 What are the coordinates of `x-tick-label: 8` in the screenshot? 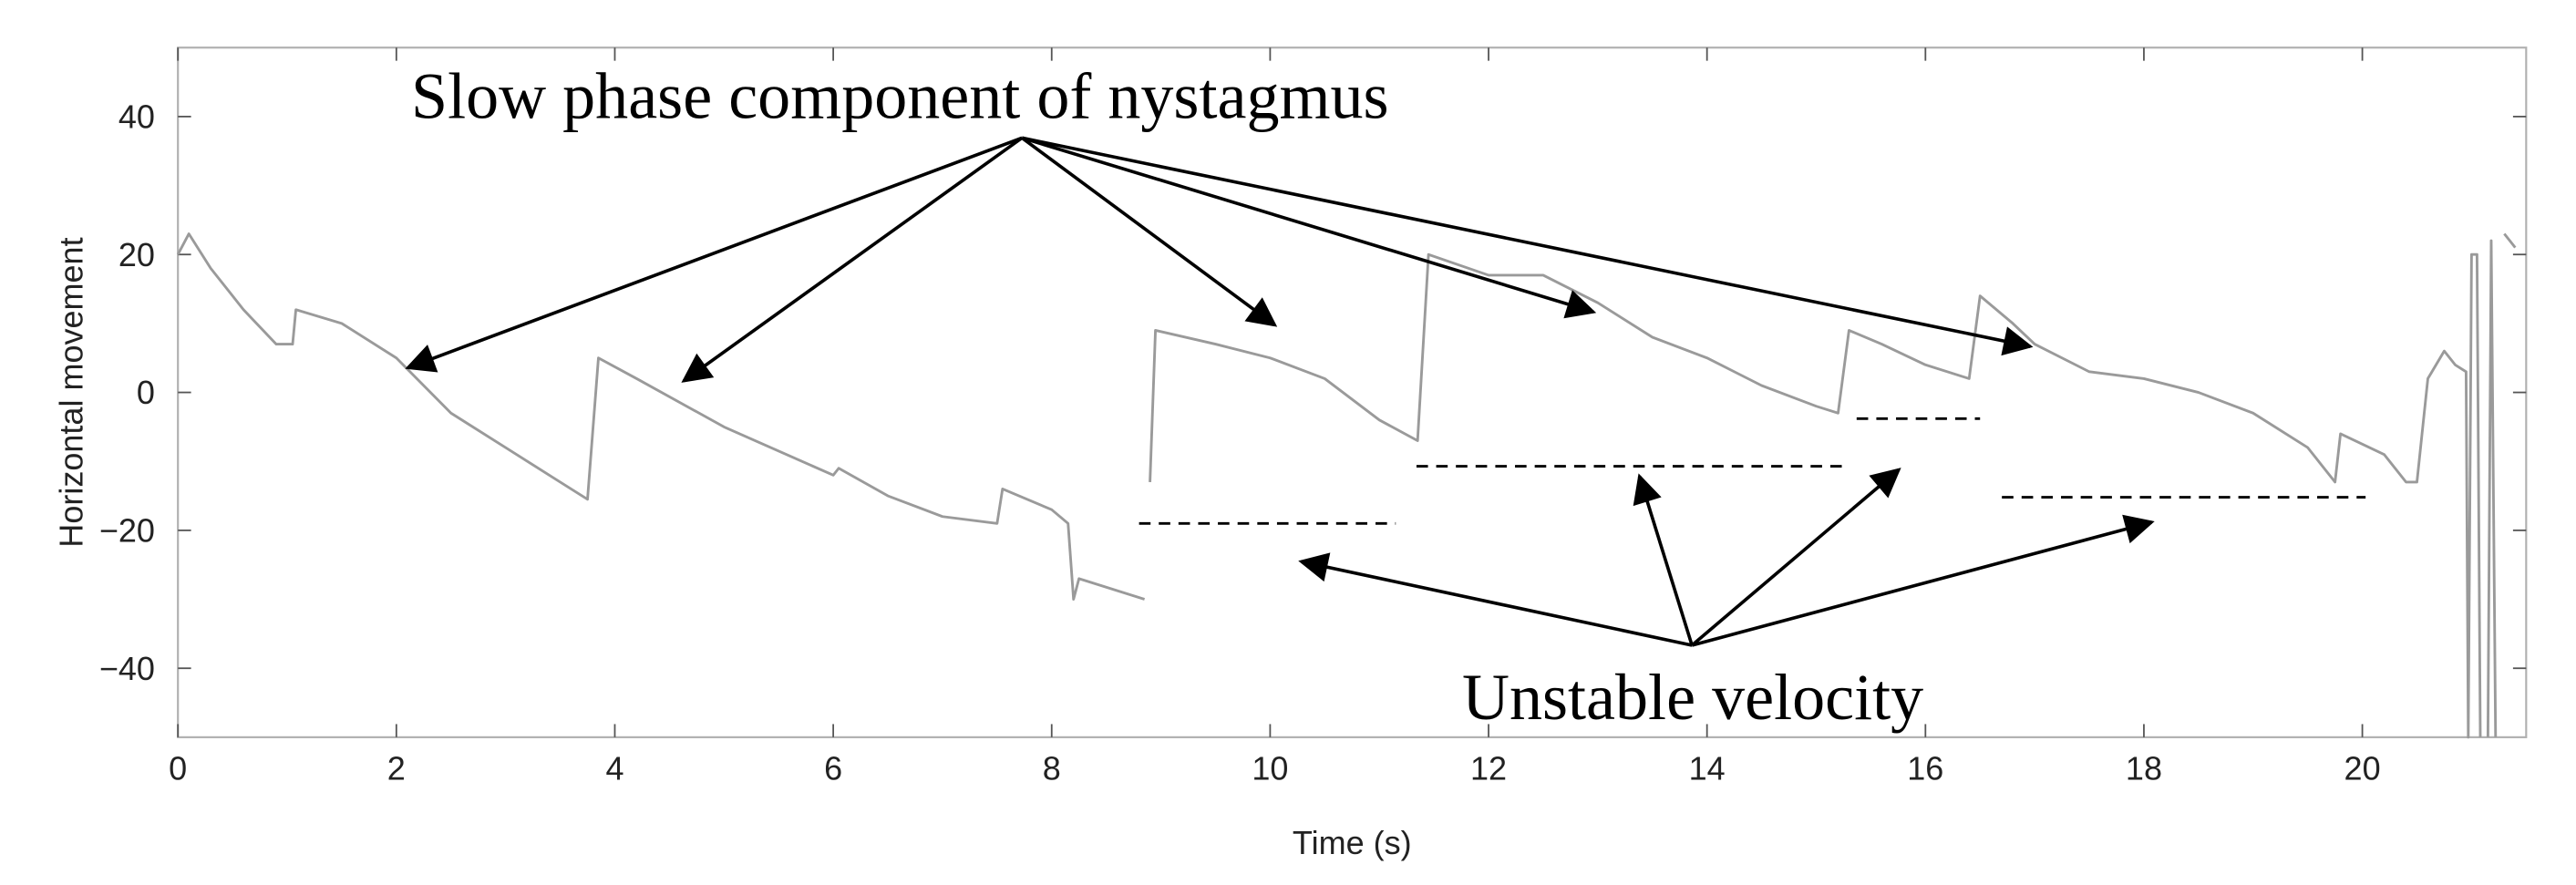 It's located at (1052, 768).